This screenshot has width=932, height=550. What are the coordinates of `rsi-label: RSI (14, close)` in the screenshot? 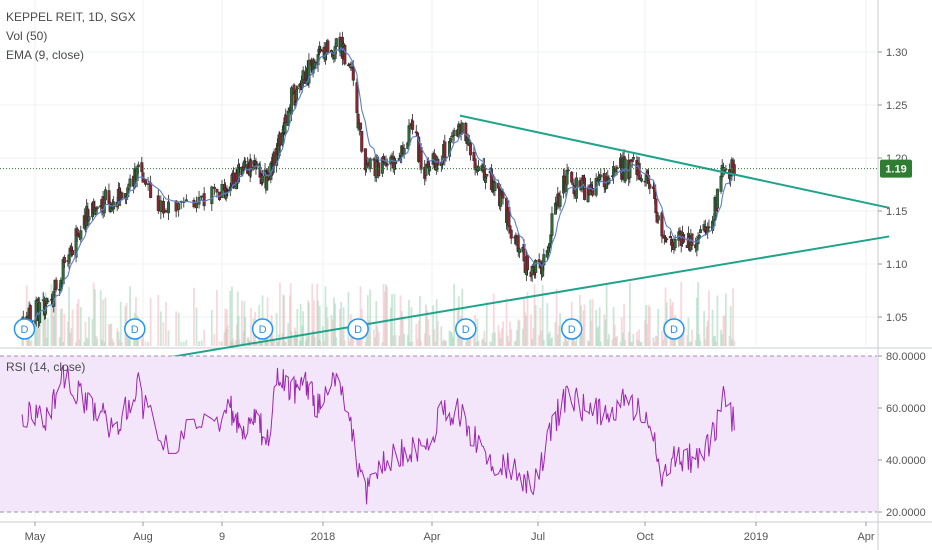 It's located at (46, 367).